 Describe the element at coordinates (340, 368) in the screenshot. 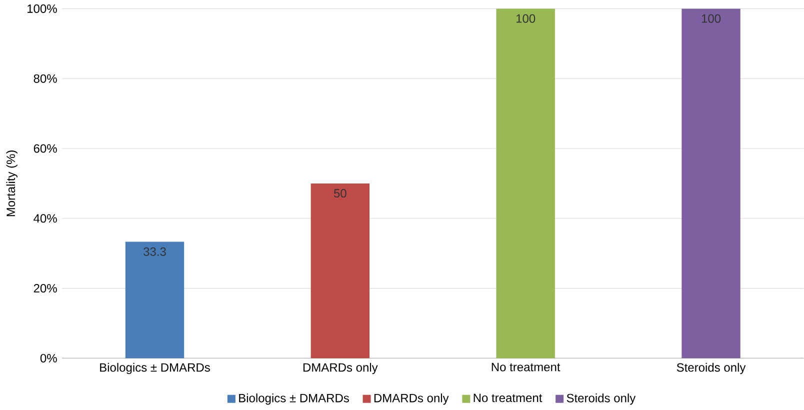

I see `x-tick-label: DMARDs only` at that location.